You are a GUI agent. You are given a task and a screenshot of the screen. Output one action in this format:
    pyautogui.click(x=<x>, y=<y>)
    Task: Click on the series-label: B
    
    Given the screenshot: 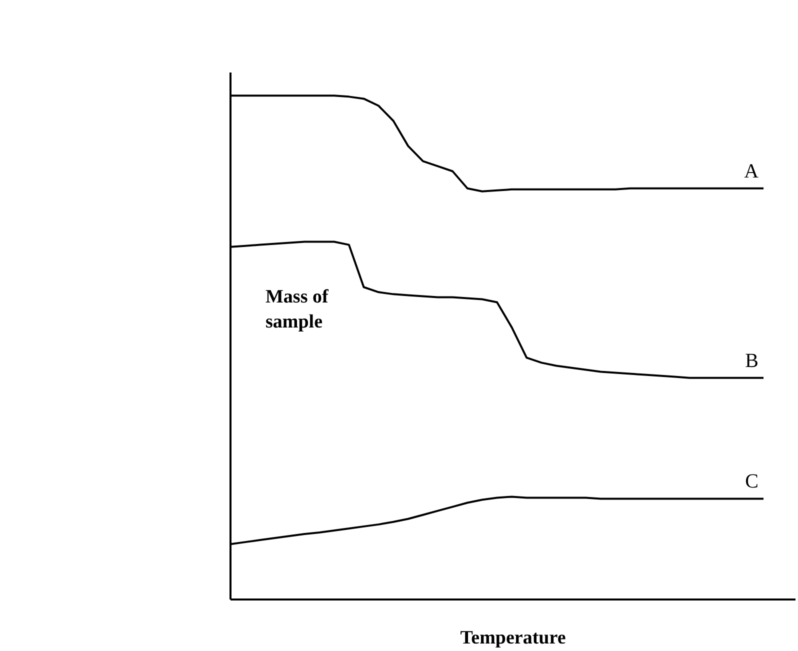 What is the action you would take?
    pyautogui.click(x=752, y=361)
    